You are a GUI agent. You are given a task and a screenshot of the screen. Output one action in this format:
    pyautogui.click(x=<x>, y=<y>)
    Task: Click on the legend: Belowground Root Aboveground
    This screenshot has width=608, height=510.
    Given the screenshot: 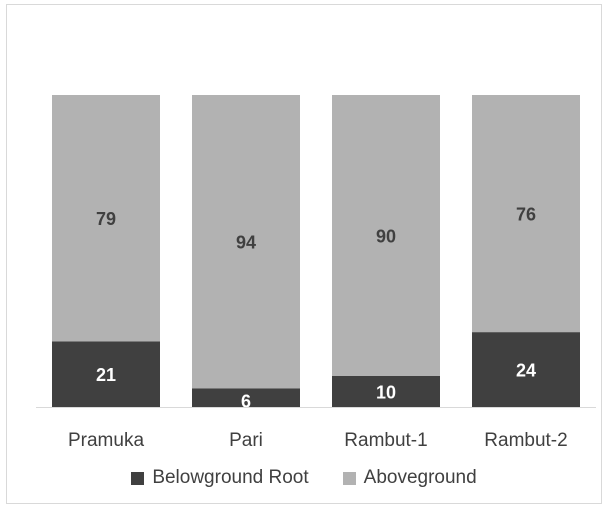 What is the action you would take?
    pyautogui.click(x=304, y=478)
    